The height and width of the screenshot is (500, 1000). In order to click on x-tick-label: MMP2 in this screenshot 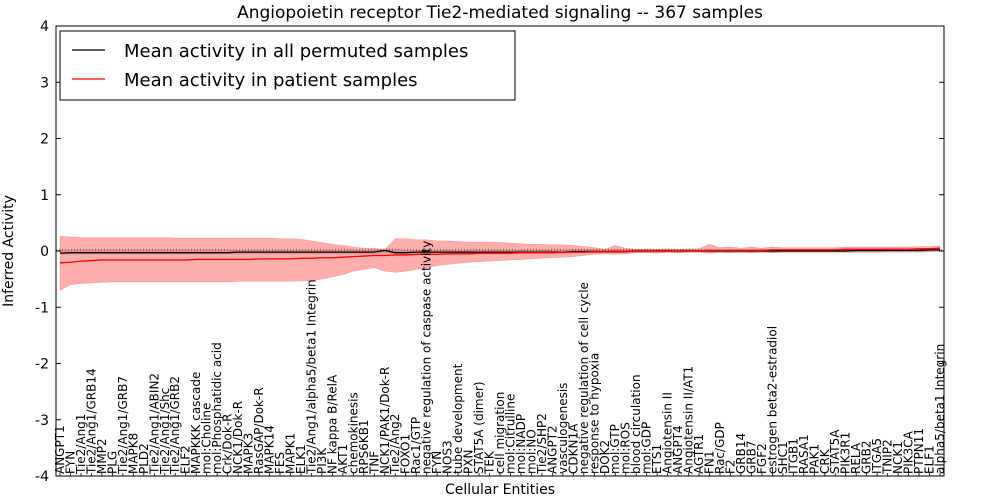, I will do `click(102, 456)`.